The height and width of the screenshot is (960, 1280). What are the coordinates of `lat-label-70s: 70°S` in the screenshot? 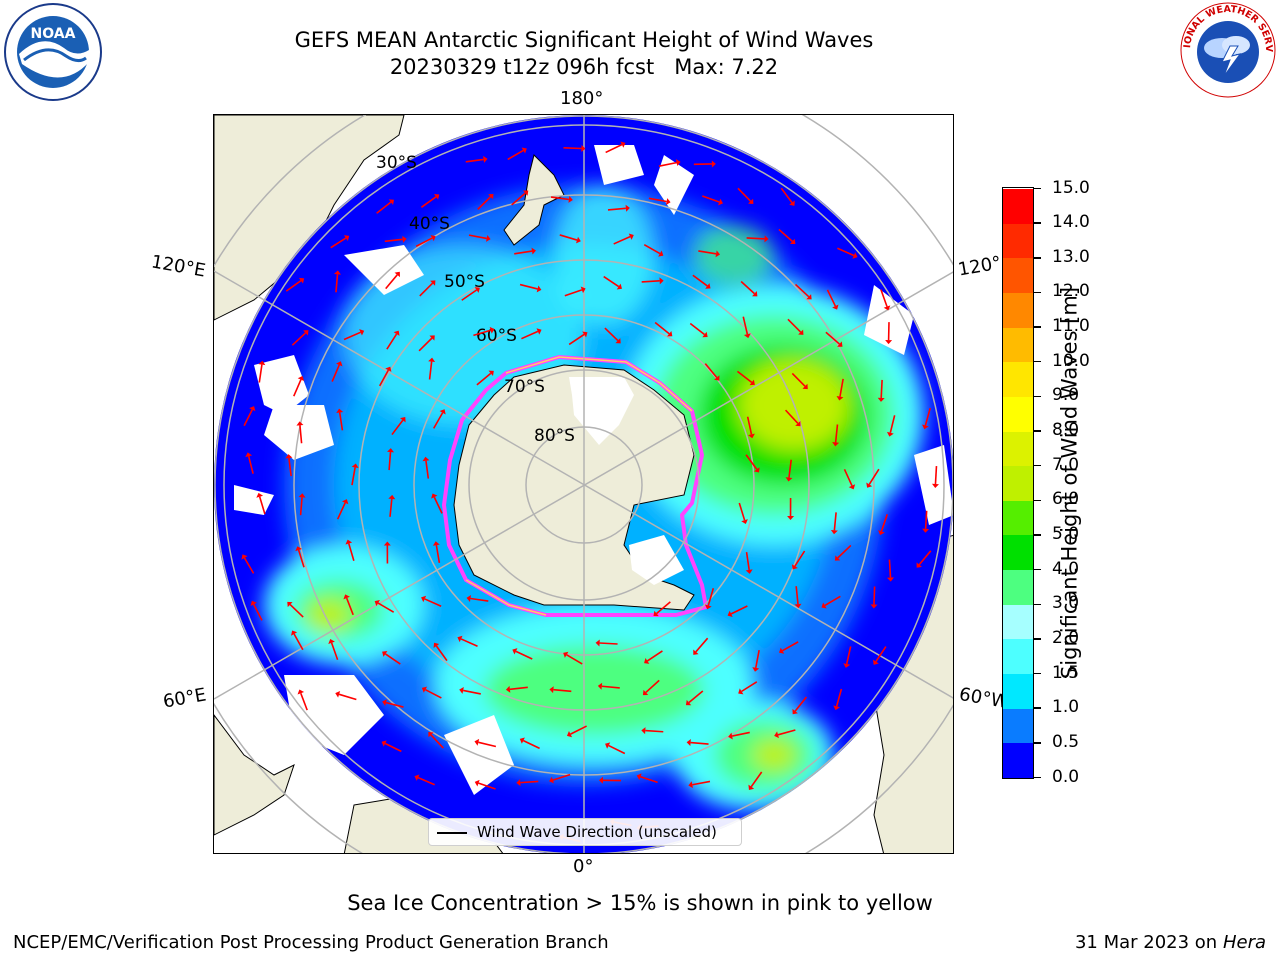 It's located at (524, 387).